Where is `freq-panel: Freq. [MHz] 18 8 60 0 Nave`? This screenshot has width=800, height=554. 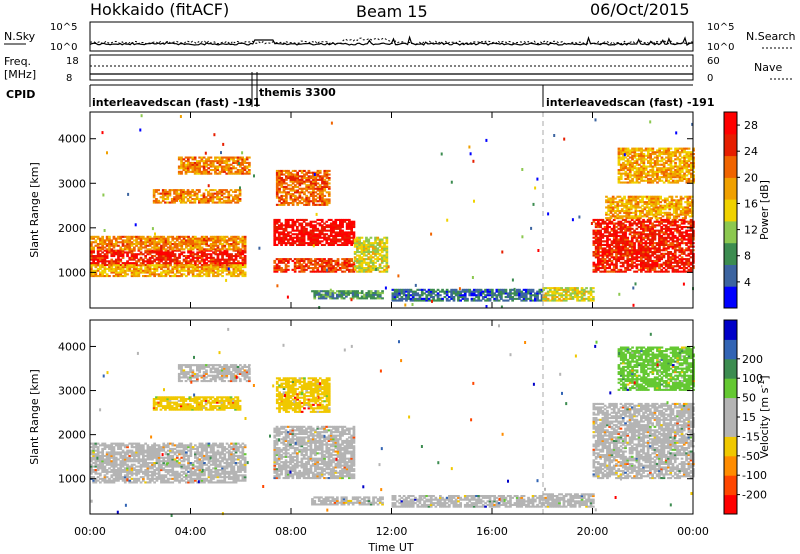
freq-panel: Freq. [MHz] 18 8 60 0 Nave is located at coordinates (398, 69).